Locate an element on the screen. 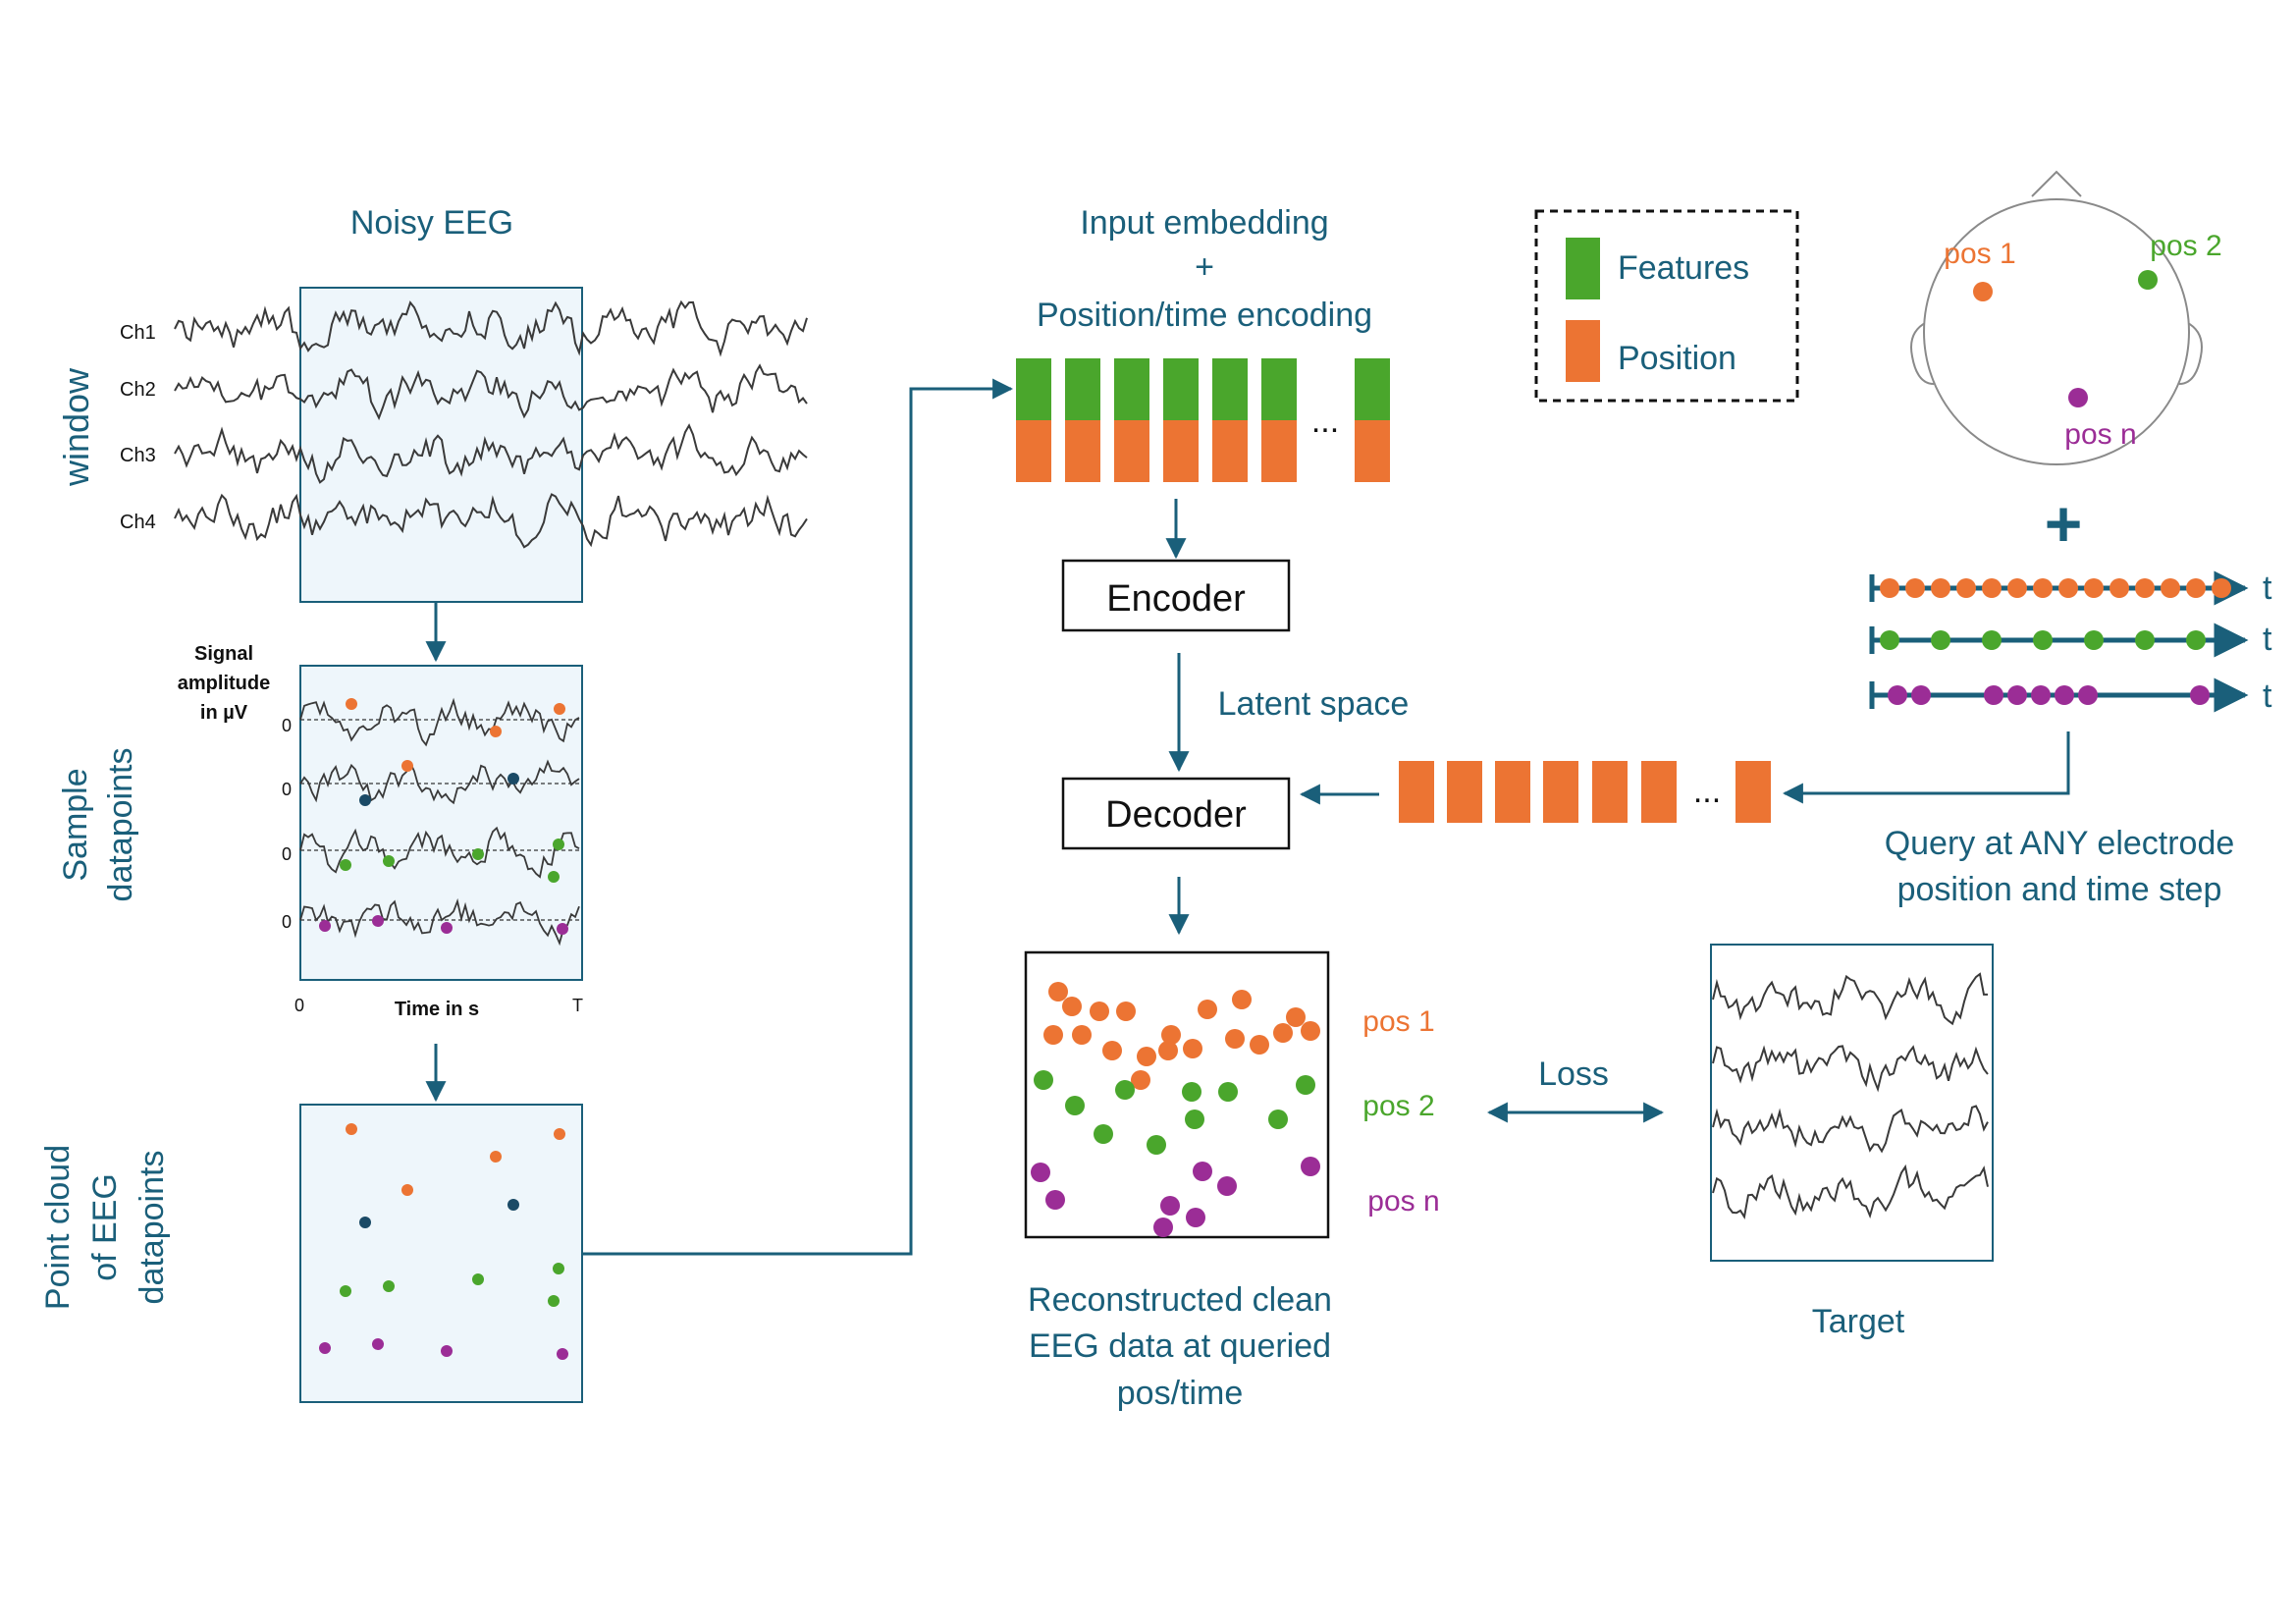 This screenshot has height=1624, width=2296. noisy-eeg-waveforms is located at coordinates (491, 424).